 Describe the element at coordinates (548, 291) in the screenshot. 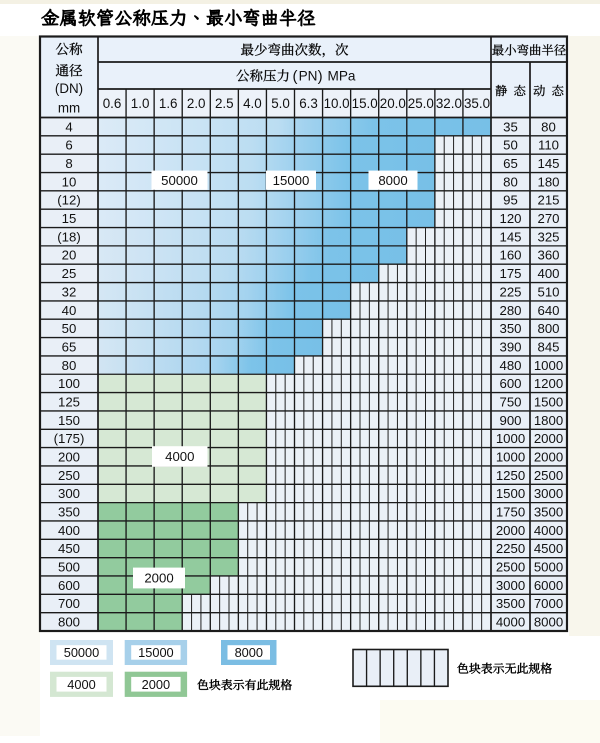

I see `svg-text: 510` at that location.